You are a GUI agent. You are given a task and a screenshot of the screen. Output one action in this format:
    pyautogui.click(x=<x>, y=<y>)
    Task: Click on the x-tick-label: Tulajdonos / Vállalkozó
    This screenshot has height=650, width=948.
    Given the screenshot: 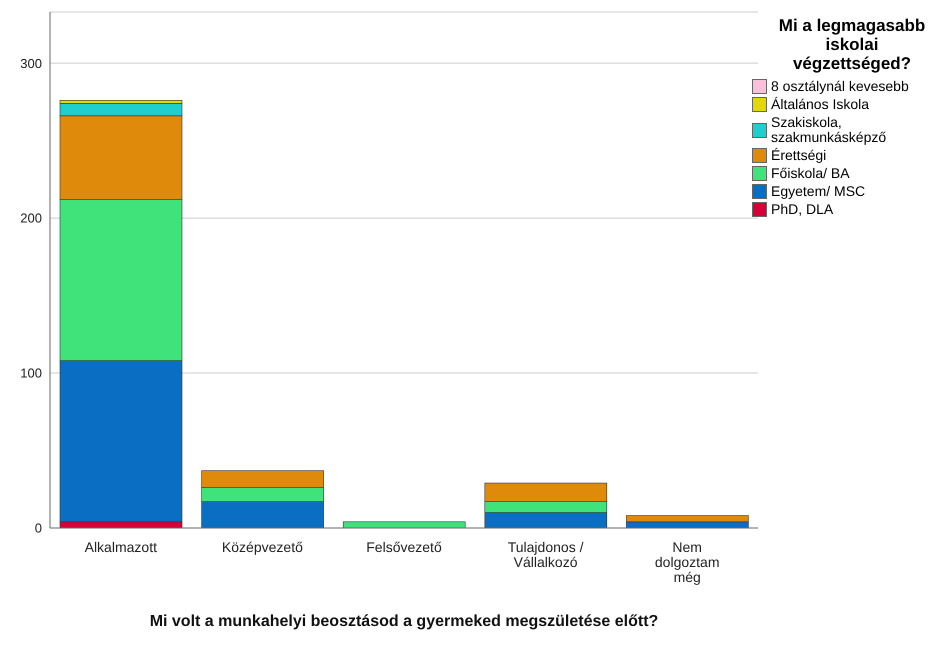 What is the action you would take?
    pyautogui.click(x=546, y=554)
    